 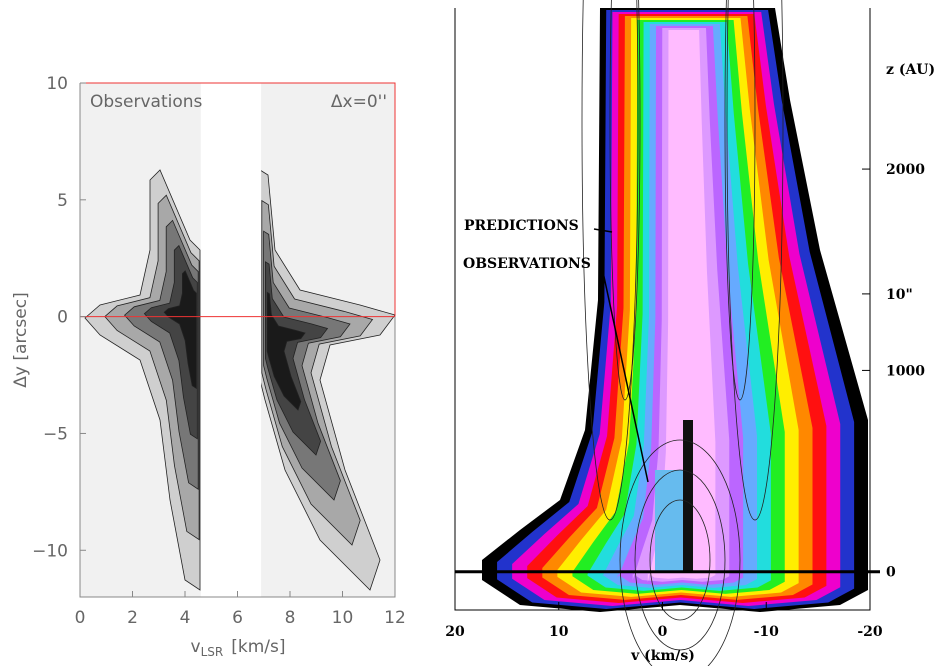 I want to click on annotation: OBSERVATIONS, so click(x=527, y=264).